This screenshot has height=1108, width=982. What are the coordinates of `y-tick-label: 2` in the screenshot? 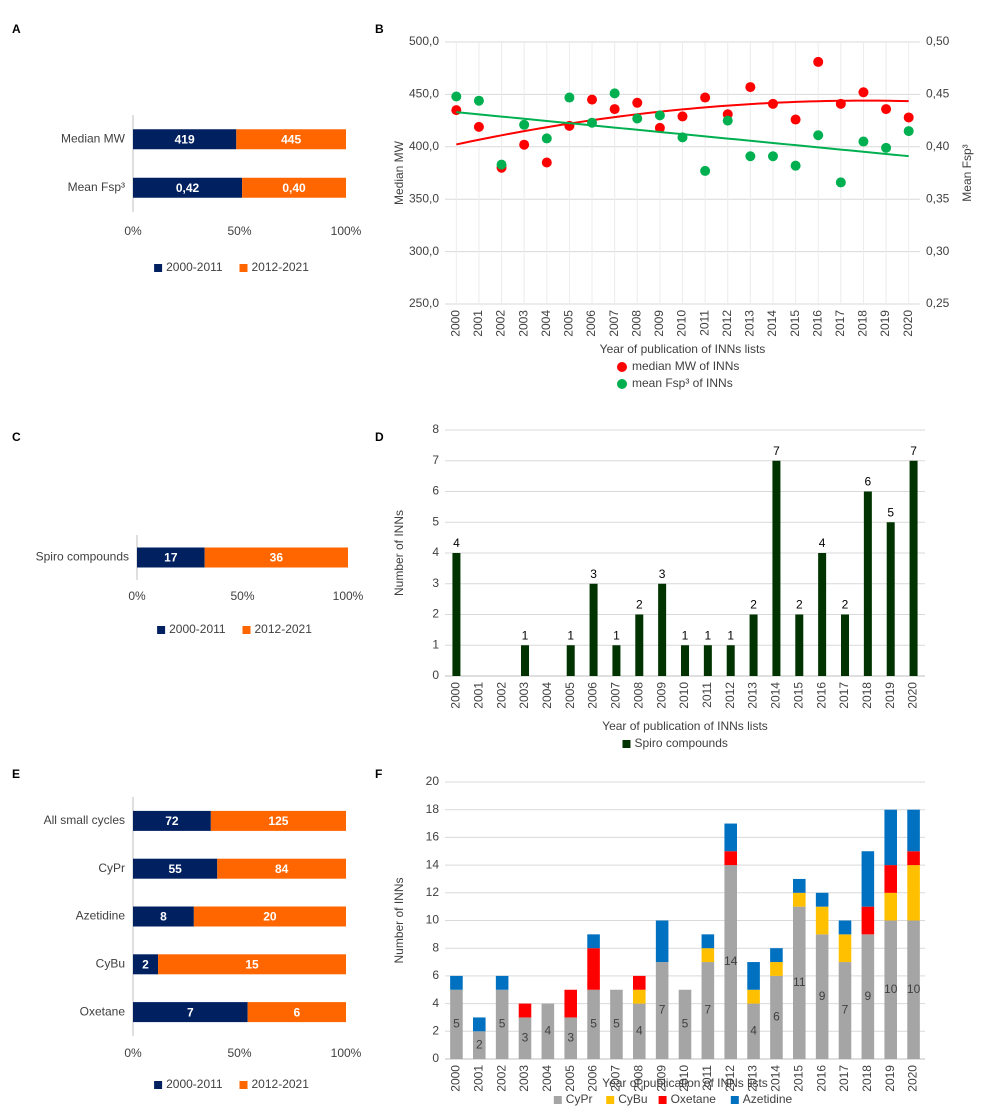 It's located at (435, 614).